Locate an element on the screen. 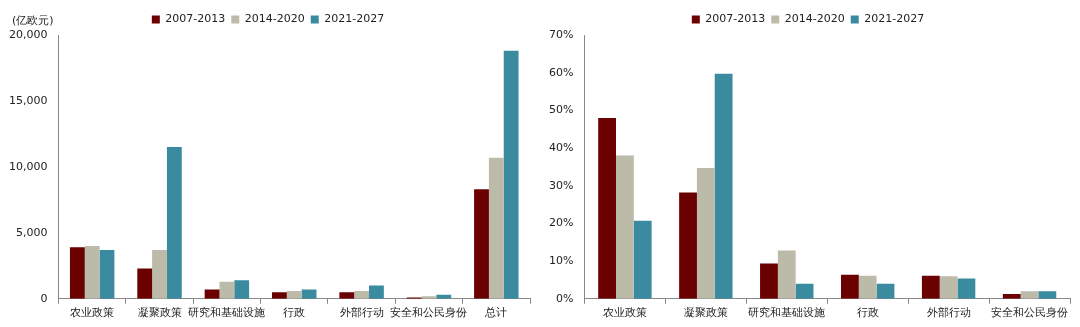 The width and height of the screenshot is (1080, 327). y-tick-label: 10,000 is located at coordinates (28, 166).